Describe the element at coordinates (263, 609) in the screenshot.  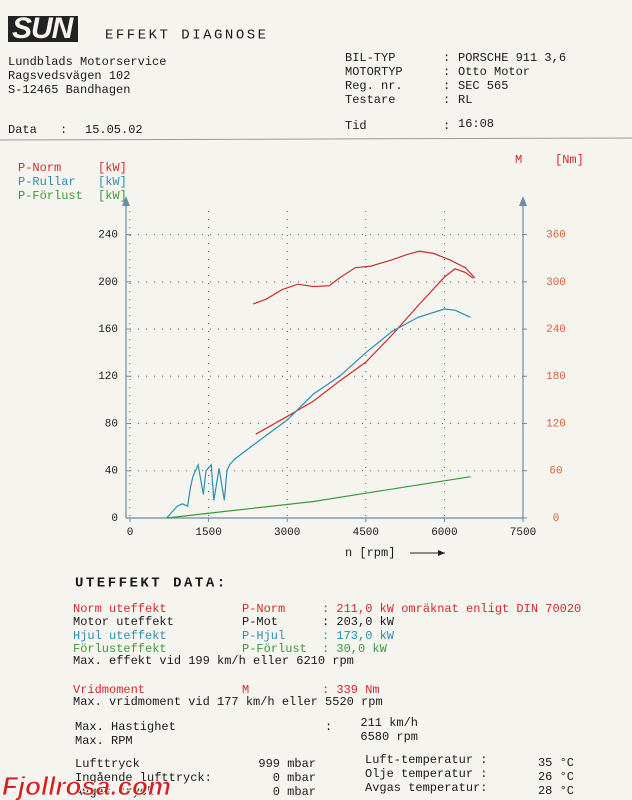
I see `result-name: P-Norm` at that location.